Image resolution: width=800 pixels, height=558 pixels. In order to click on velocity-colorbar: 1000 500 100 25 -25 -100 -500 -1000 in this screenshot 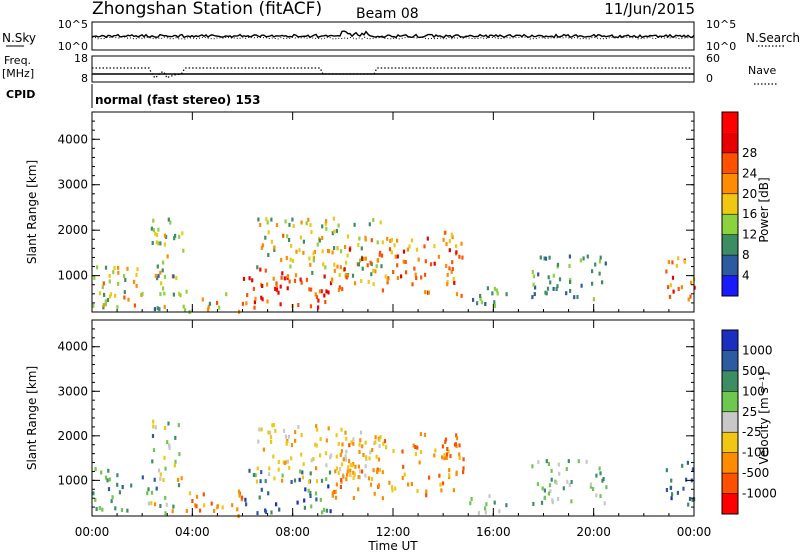, I will do `click(749, 422)`.